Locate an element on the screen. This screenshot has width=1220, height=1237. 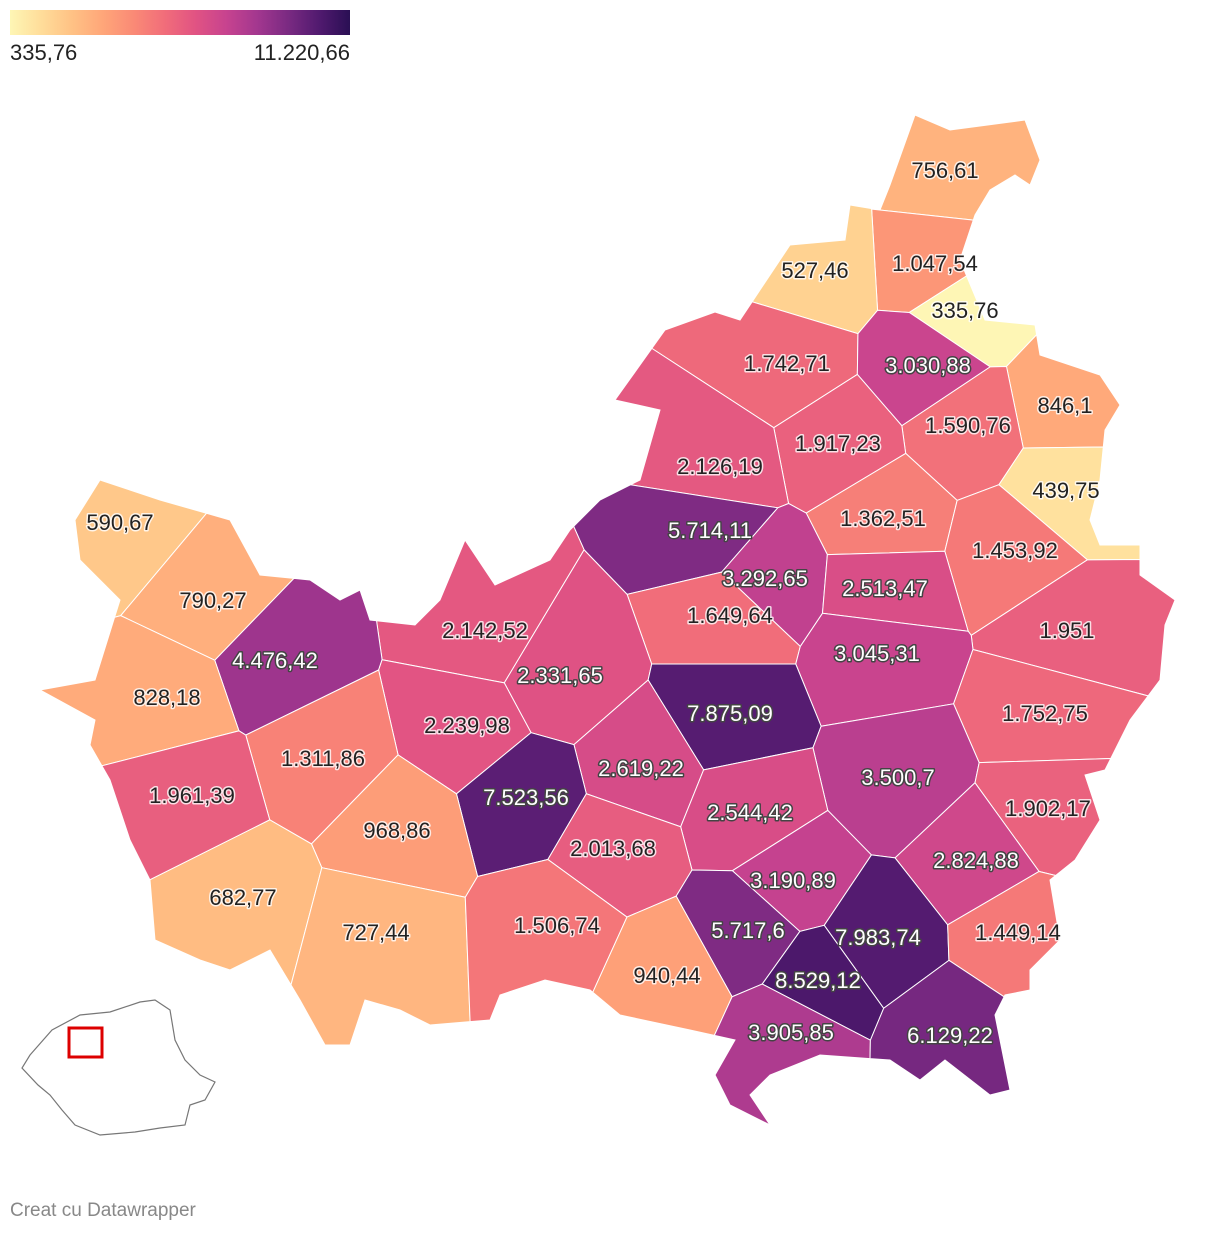
region-label: 3.500,7 is located at coordinates (897, 777).